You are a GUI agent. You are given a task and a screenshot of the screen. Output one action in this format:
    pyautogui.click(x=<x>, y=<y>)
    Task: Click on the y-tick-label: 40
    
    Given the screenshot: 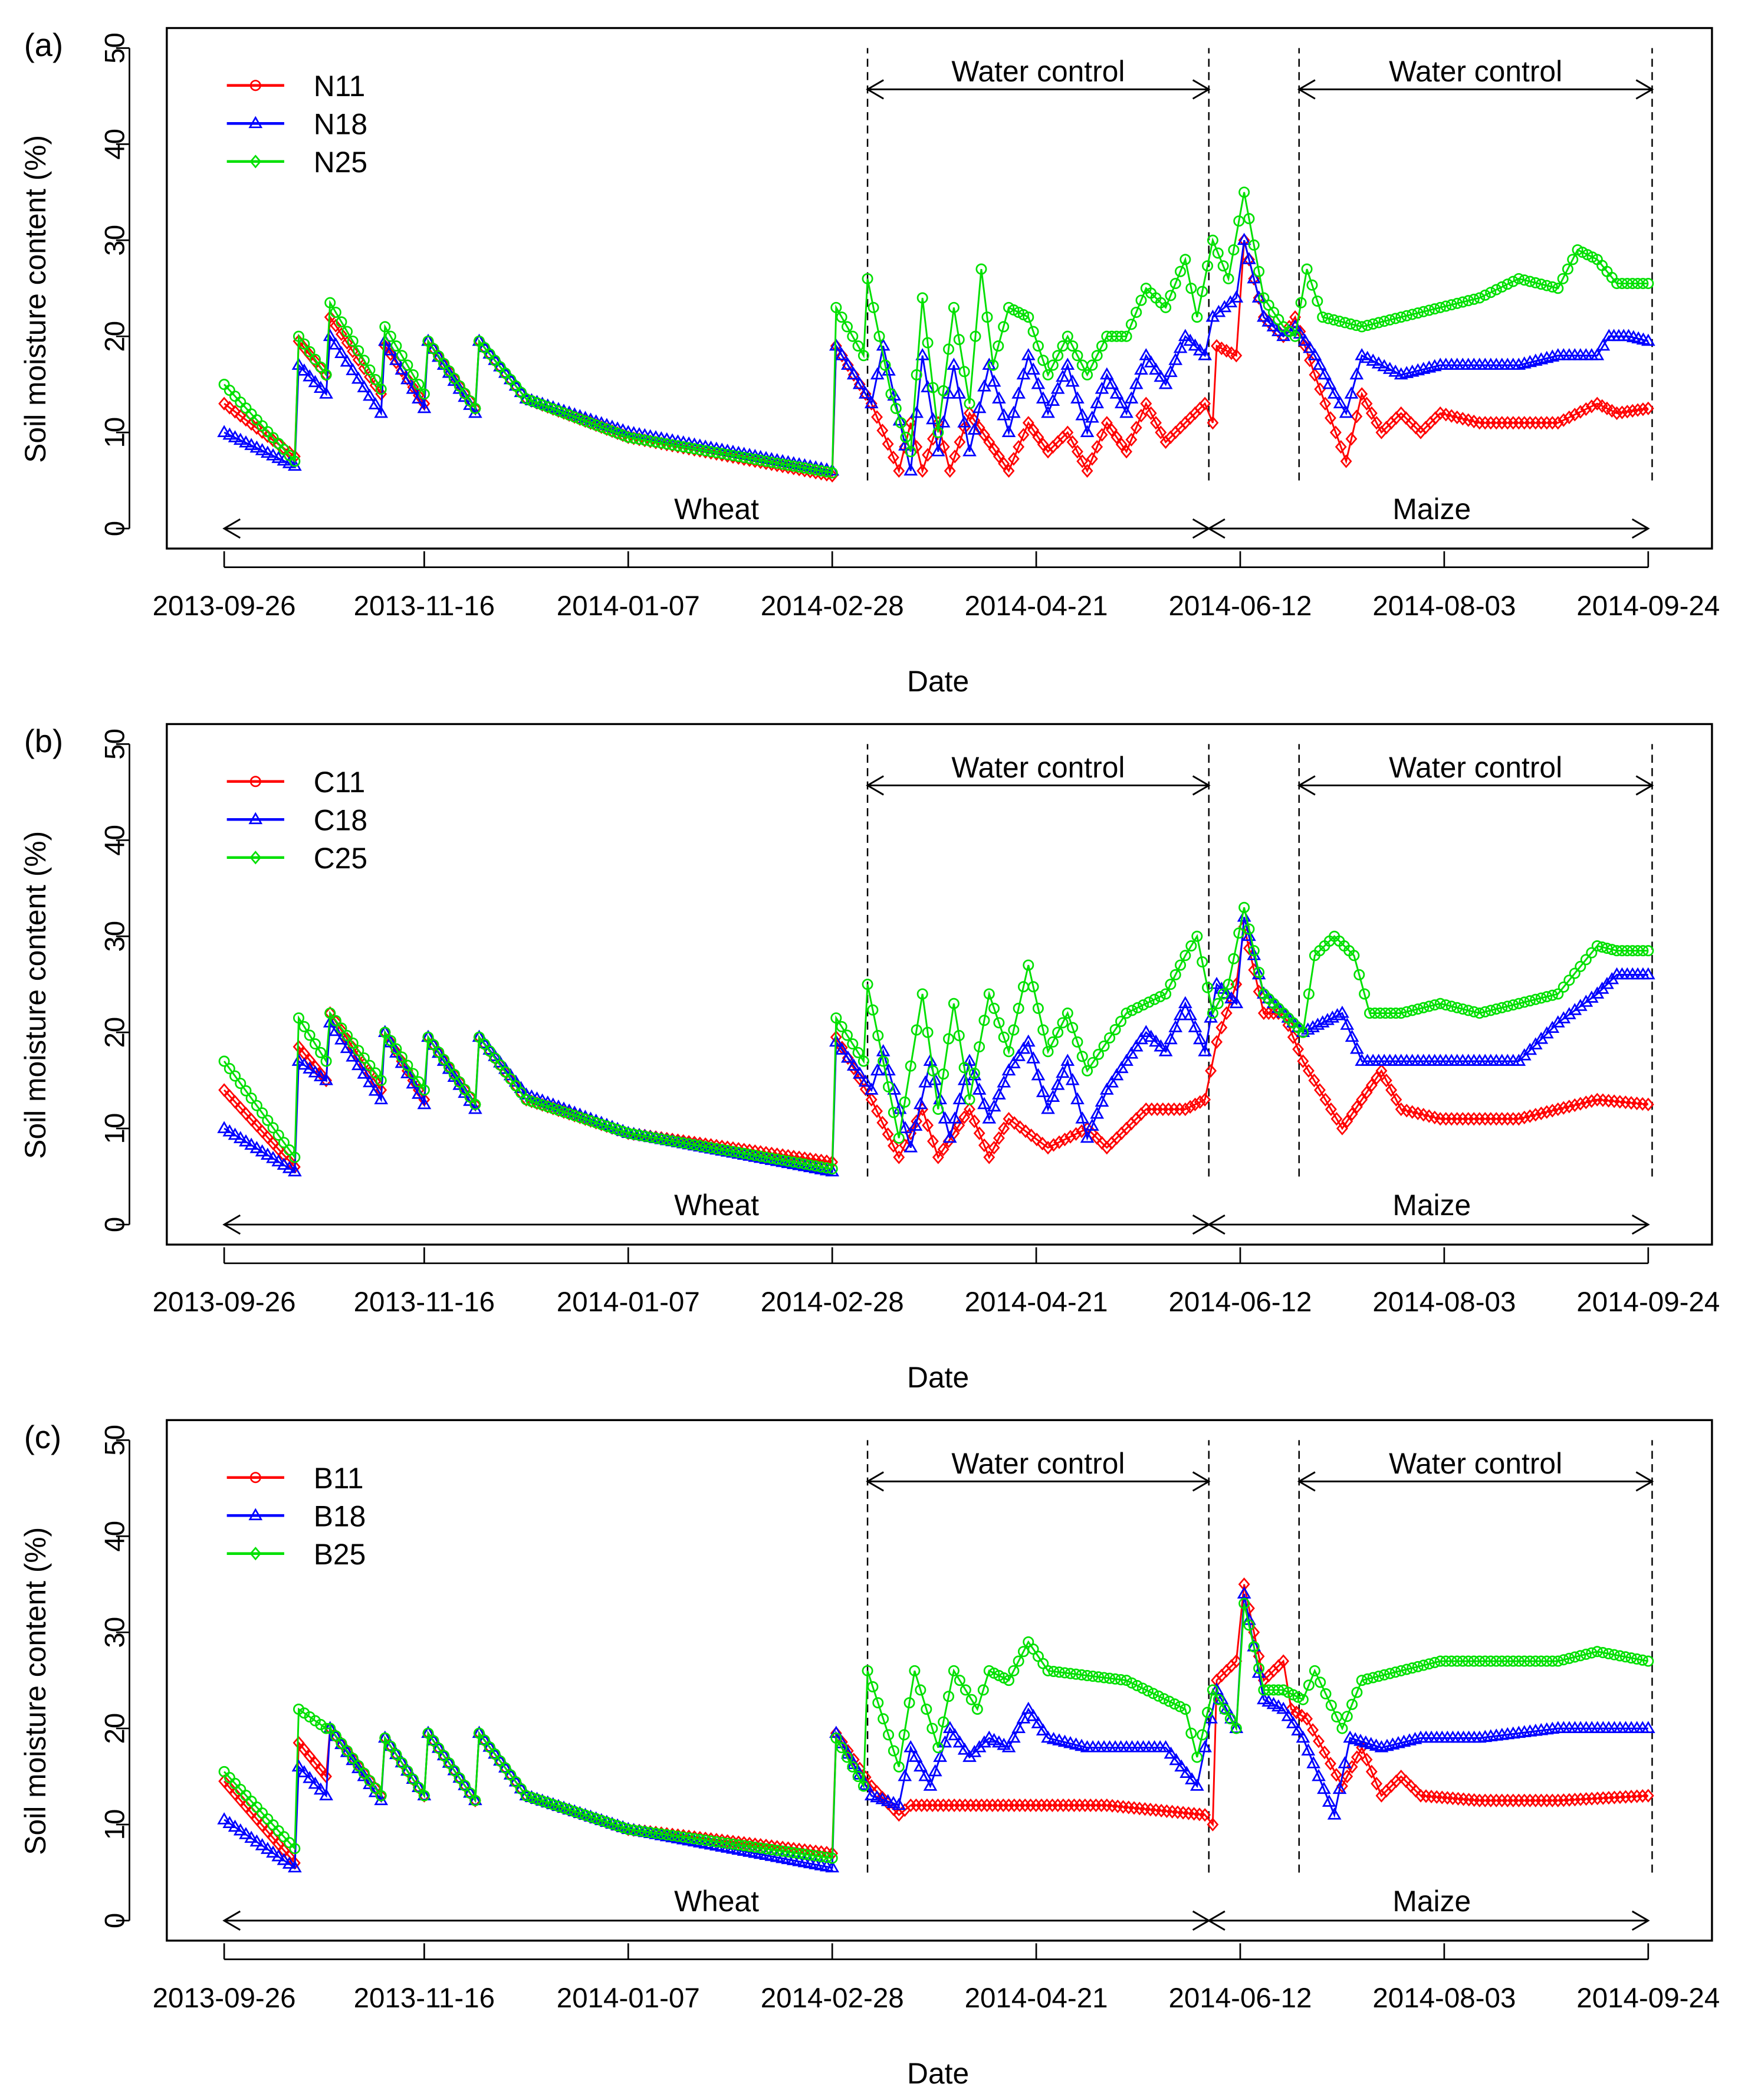 What is the action you would take?
    pyautogui.click(x=114, y=840)
    